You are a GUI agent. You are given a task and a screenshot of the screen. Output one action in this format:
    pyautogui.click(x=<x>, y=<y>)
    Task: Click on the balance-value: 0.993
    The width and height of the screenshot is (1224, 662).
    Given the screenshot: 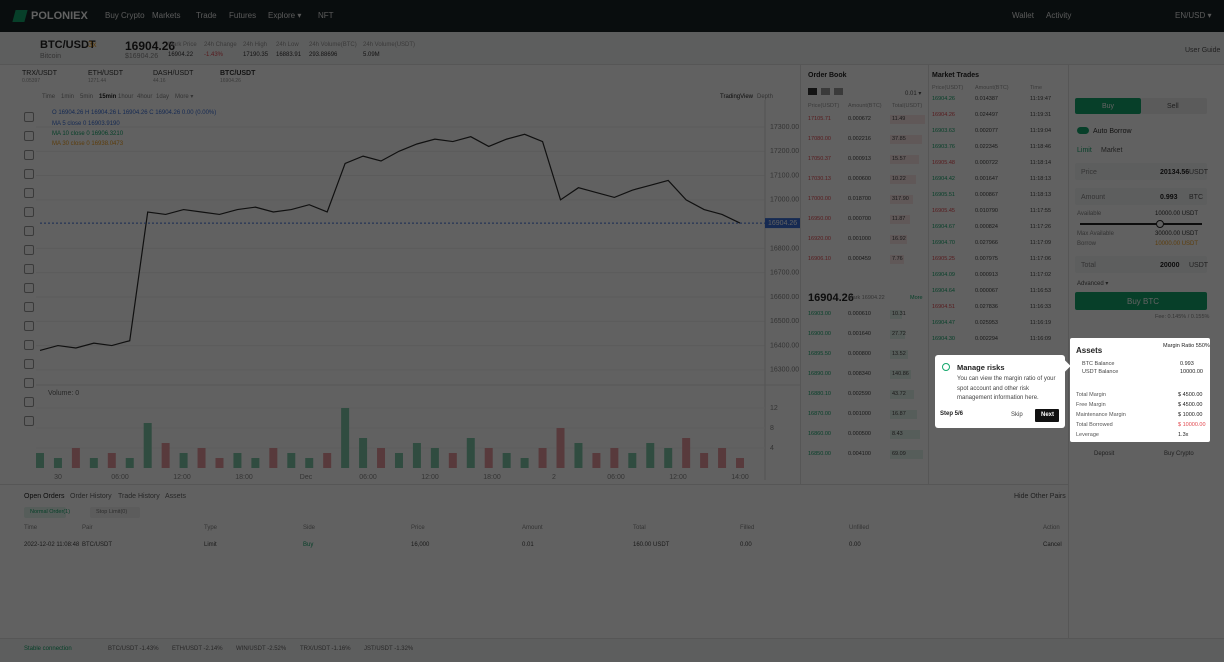 What is the action you would take?
    pyautogui.click(x=1187, y=364)
    